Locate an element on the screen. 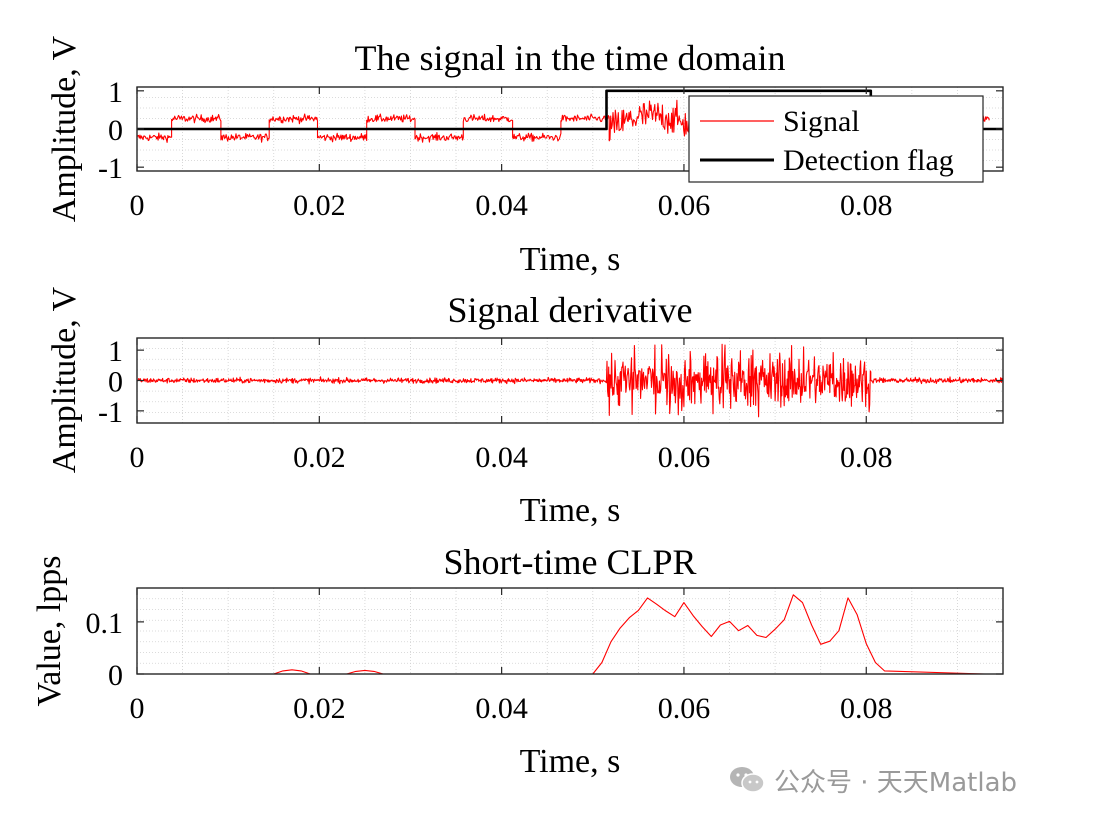 The height and width of the screenshot is (823, 1105). subplot-title: Short-time CLPR is located at coordinates (569, 562).